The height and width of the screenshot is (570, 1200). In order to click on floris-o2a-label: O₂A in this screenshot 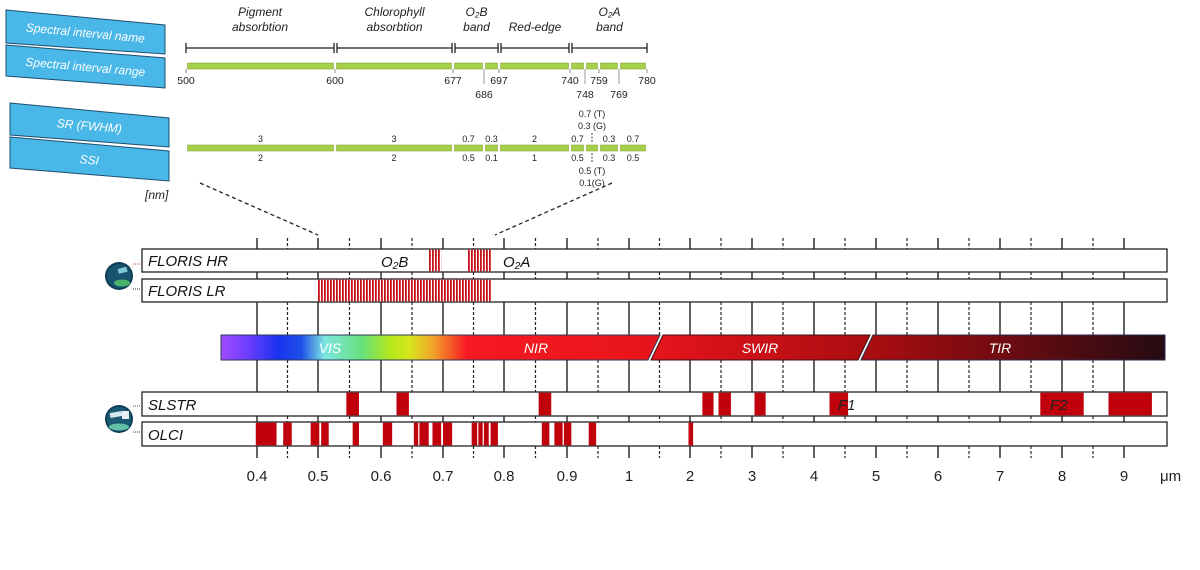, I will do `click(516, 262)`.